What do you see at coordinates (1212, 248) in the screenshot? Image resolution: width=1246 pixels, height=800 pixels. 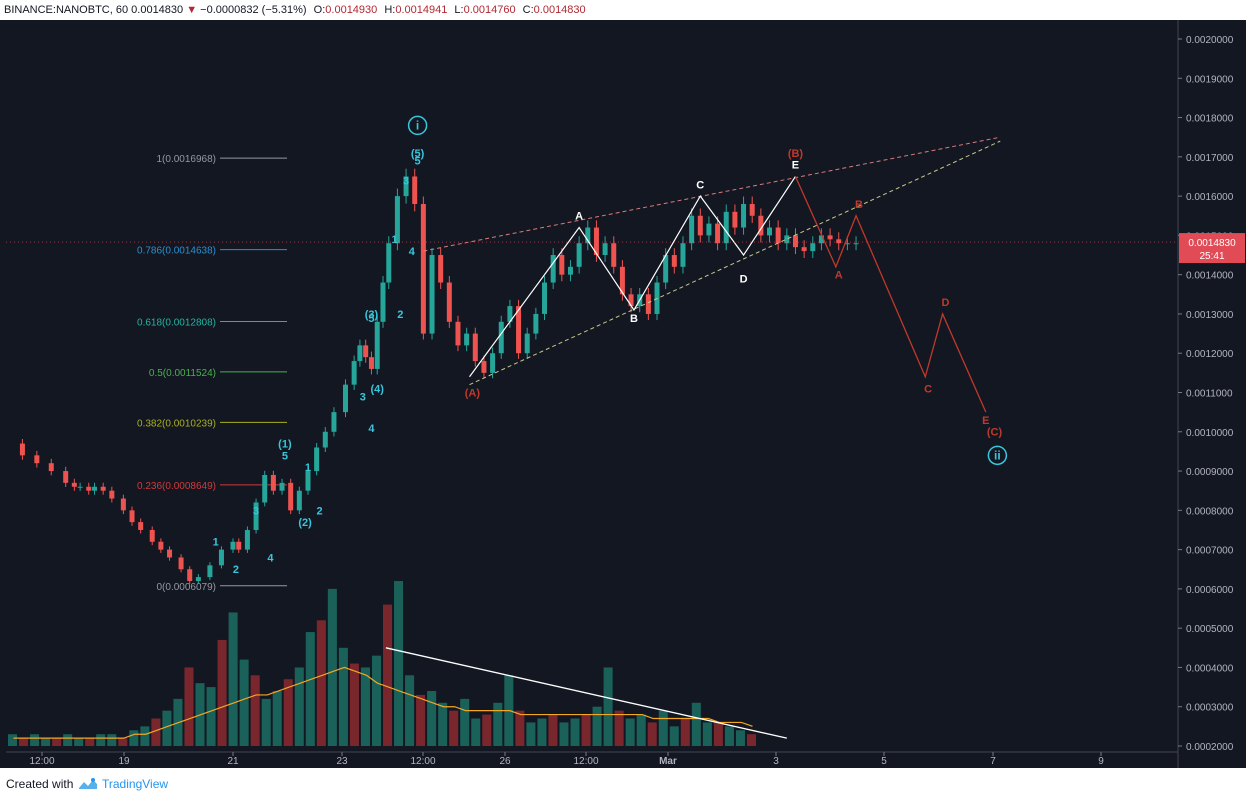 I see `current-price-tag` at bounding box center [1212, 248].